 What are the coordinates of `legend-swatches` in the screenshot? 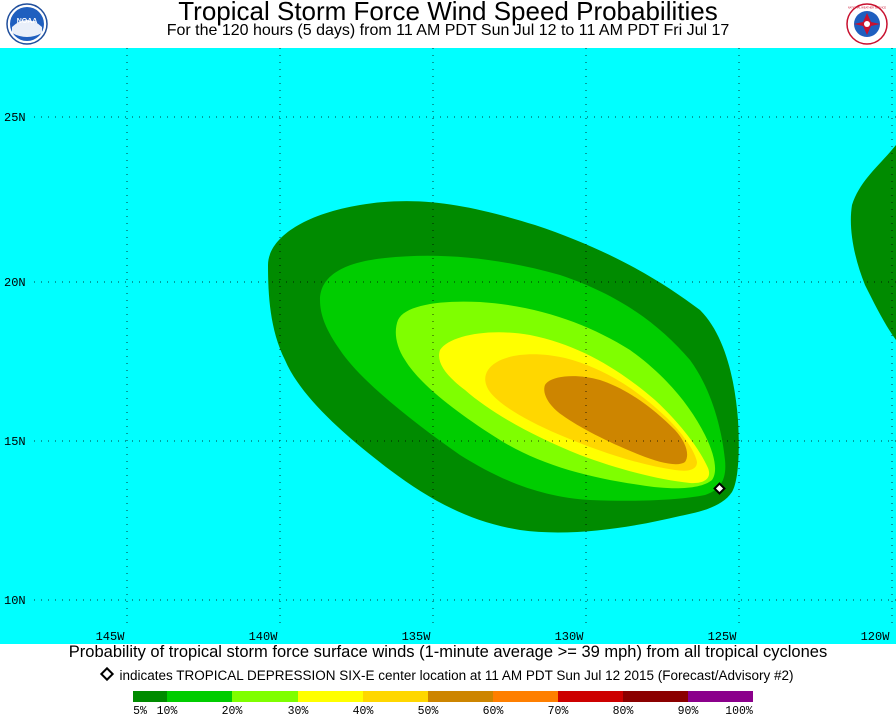 It's located at (443, 696).